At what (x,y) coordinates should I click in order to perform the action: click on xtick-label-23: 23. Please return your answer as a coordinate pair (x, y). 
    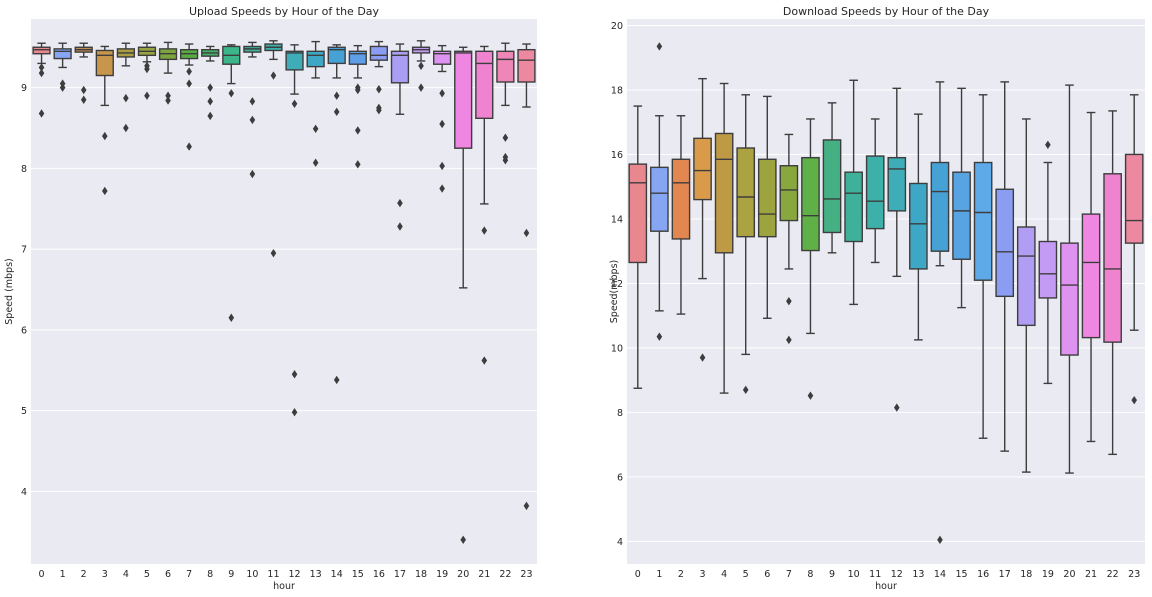
    Looking at the image, I should click on (1134, 574).